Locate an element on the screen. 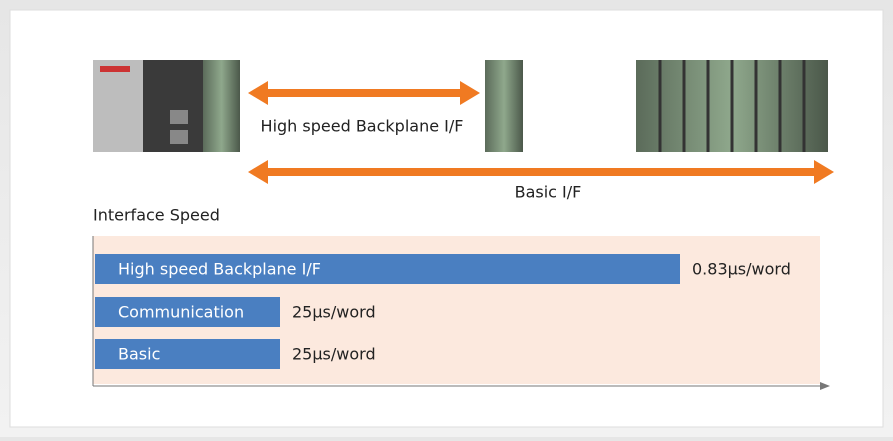 Image resolution: width=893 pixels, height=441 pixels. cpu-device is located at coordinates (166, 106).